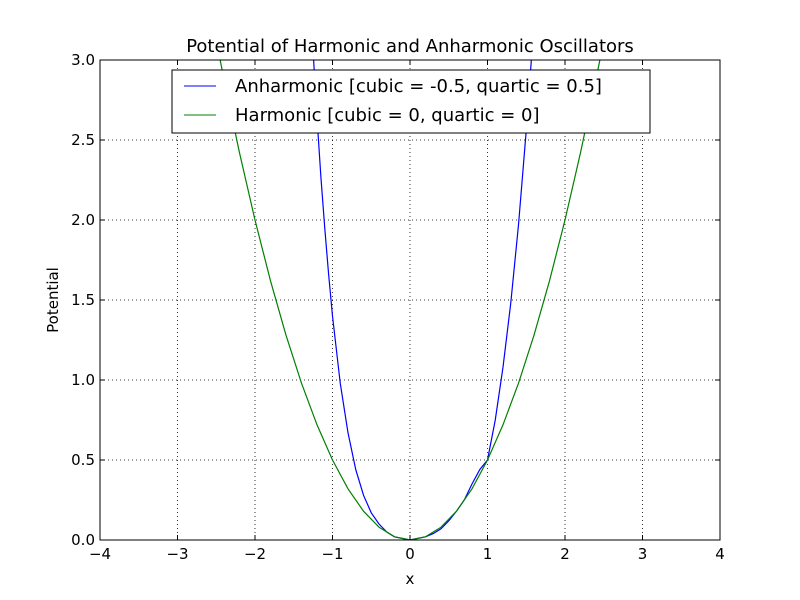 Image resolution: width=800 pixels, height=600 pixels. I want to click on x-tick-label: 0, so click(410, 554).